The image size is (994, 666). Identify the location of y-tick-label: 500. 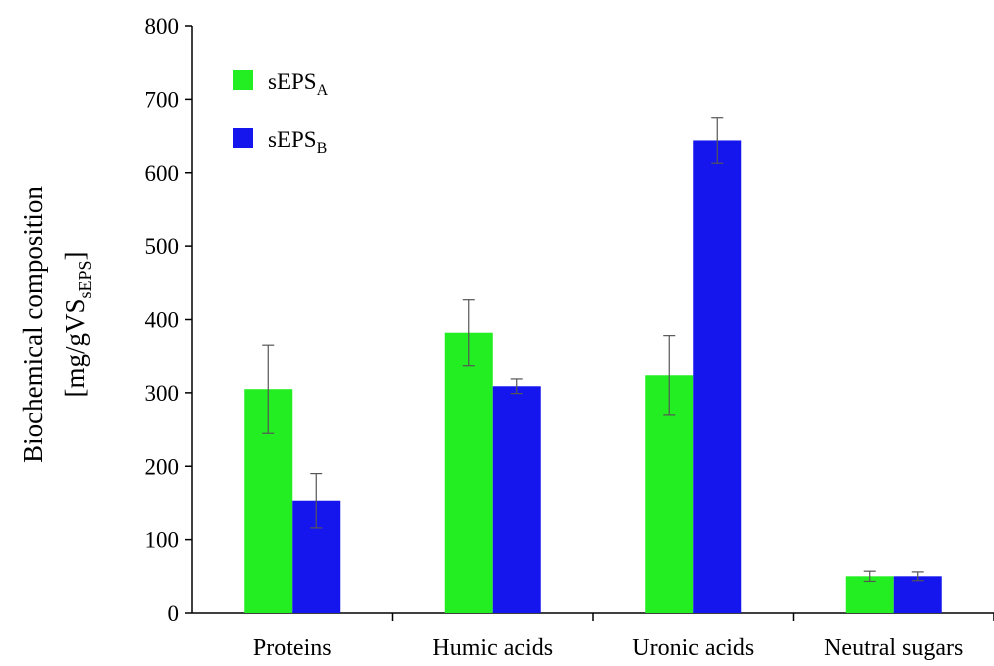
(162, 246).